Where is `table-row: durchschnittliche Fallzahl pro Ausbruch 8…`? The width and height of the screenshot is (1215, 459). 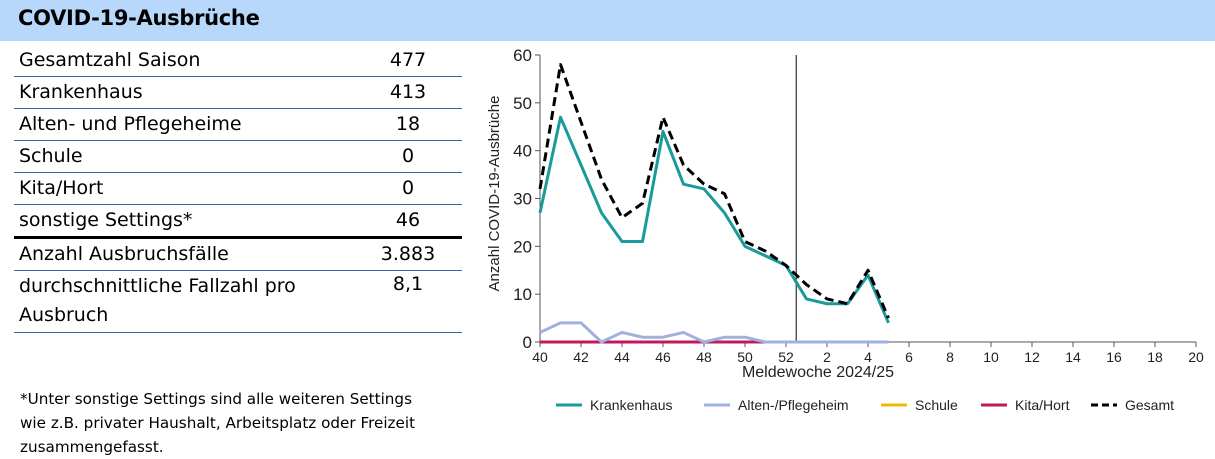
table-row: durchschnittliche Fallzahl pro Ausbruch 8… is located at coordinates (238, 301).